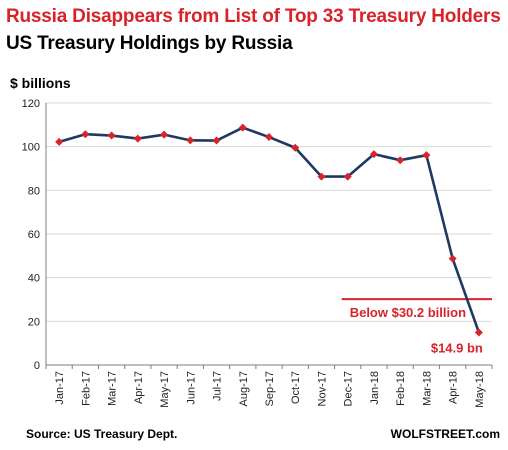 This screenshot has width=508, height=450. What do you see at coordinates (375, 388) in the screenshot?
I see `x-tick-label: Jan-18` at bounding box center [375, 388].